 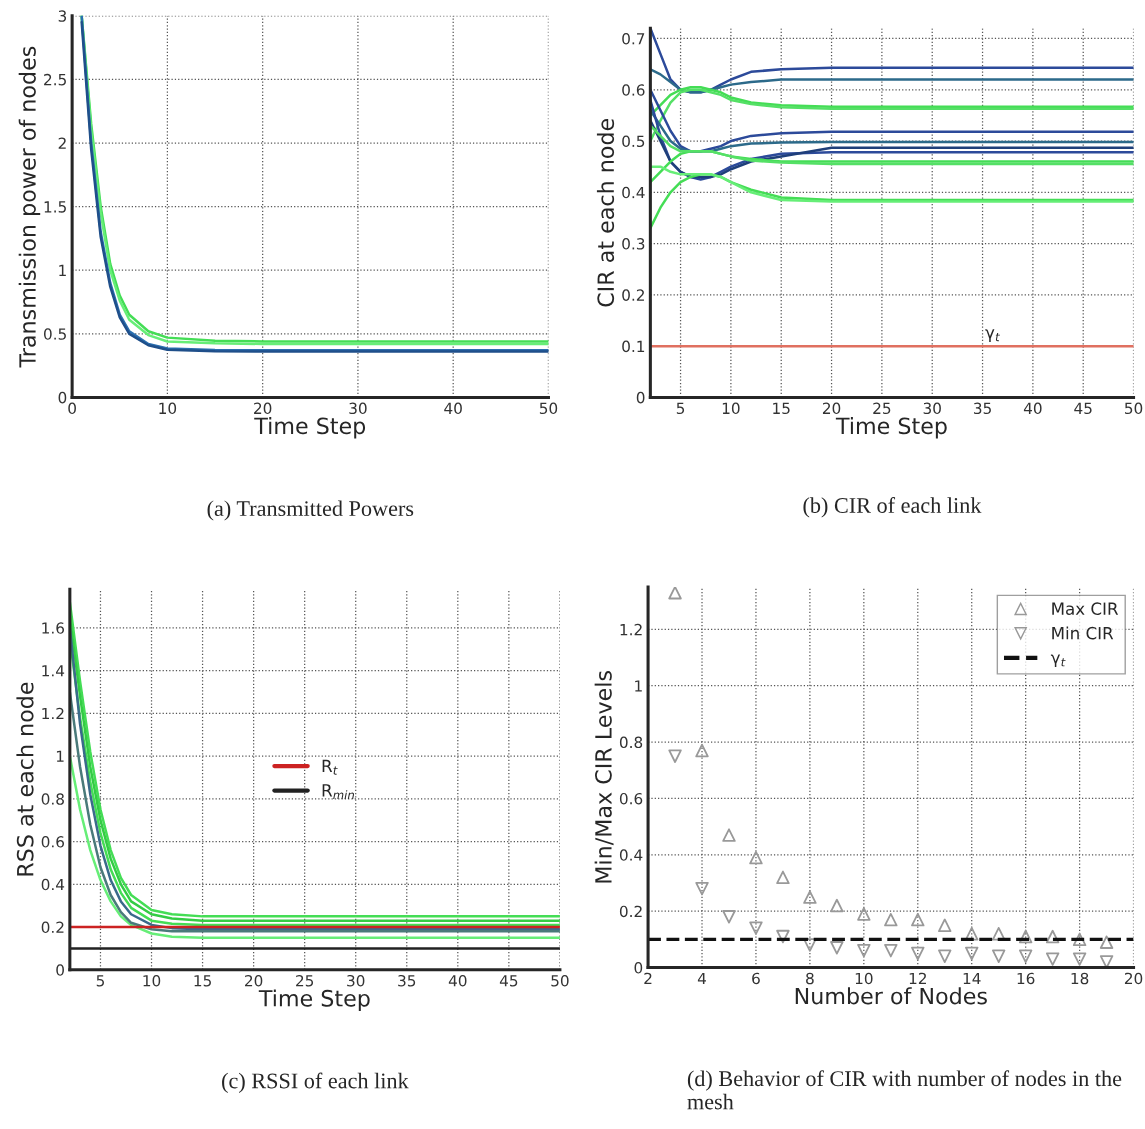 I want to click on legend-label: γ$_{t}$, so click(x=1058, y=661).